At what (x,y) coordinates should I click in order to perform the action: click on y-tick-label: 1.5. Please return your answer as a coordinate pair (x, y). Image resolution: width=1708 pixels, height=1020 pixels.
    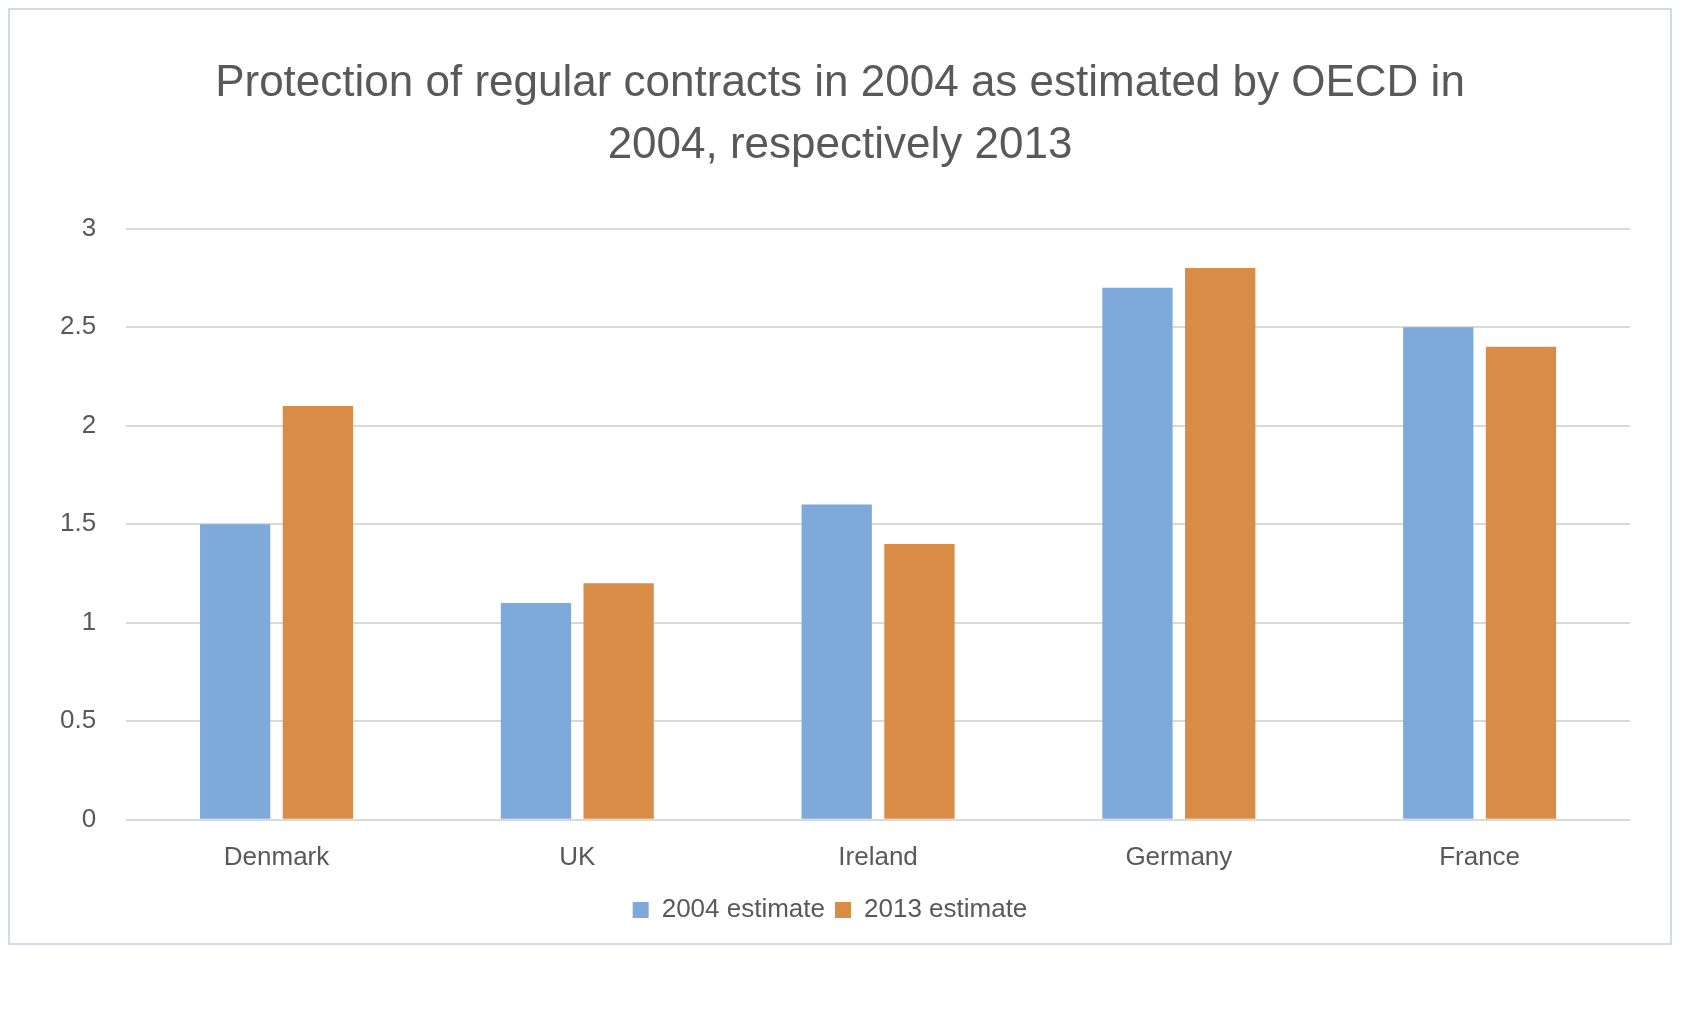
    Looking at the image, I should click on (78, 522).